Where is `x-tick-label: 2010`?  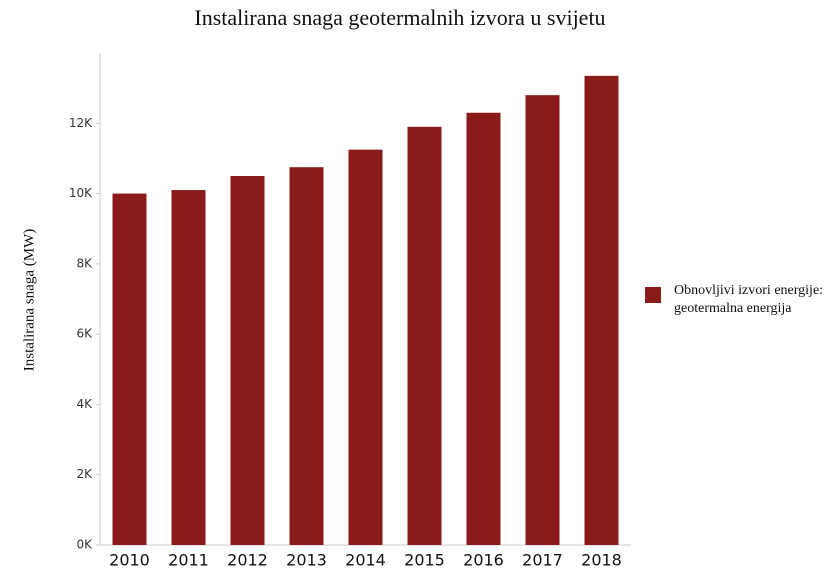 x-tick-label: 2010 is located at coordinates (129, 559).